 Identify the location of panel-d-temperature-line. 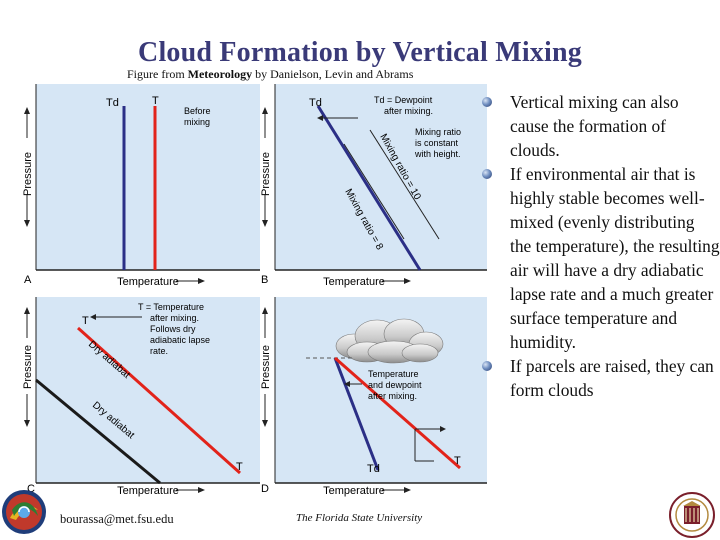
(397, 413).